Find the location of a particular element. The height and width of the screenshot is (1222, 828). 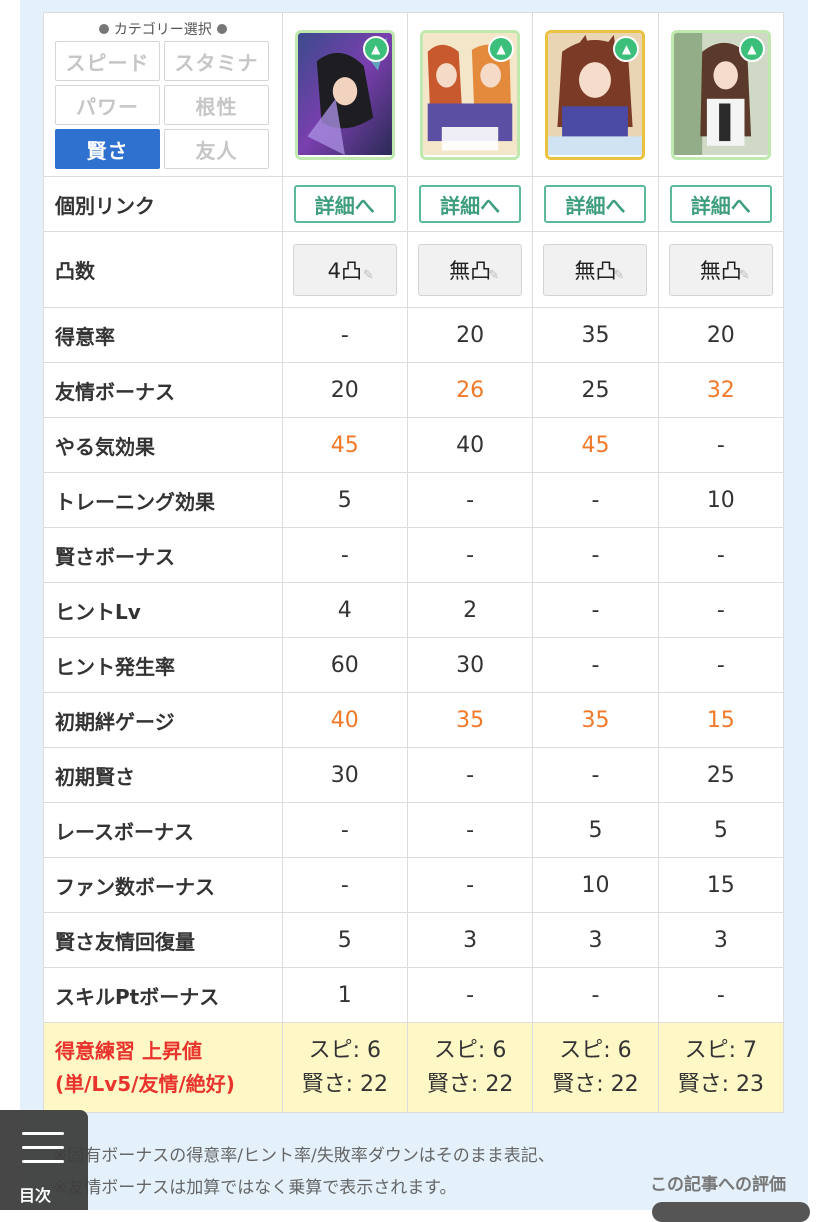

stat-row: スキルPtボーナス 1- - - is located at coordinates (414, 995).